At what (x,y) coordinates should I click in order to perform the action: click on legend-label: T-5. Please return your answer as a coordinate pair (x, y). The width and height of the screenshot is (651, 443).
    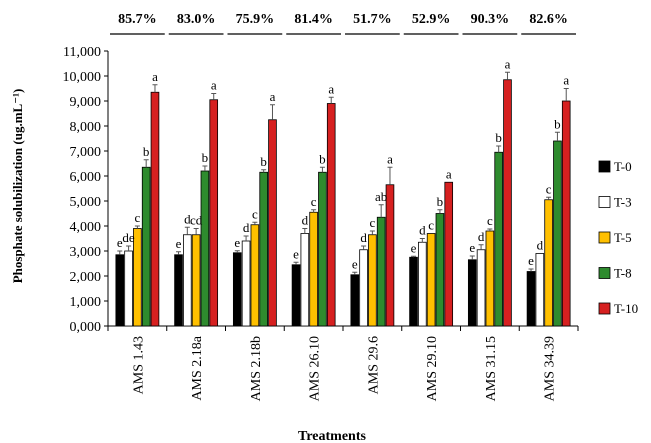
    Looking at the image, I should click on (623, 237).